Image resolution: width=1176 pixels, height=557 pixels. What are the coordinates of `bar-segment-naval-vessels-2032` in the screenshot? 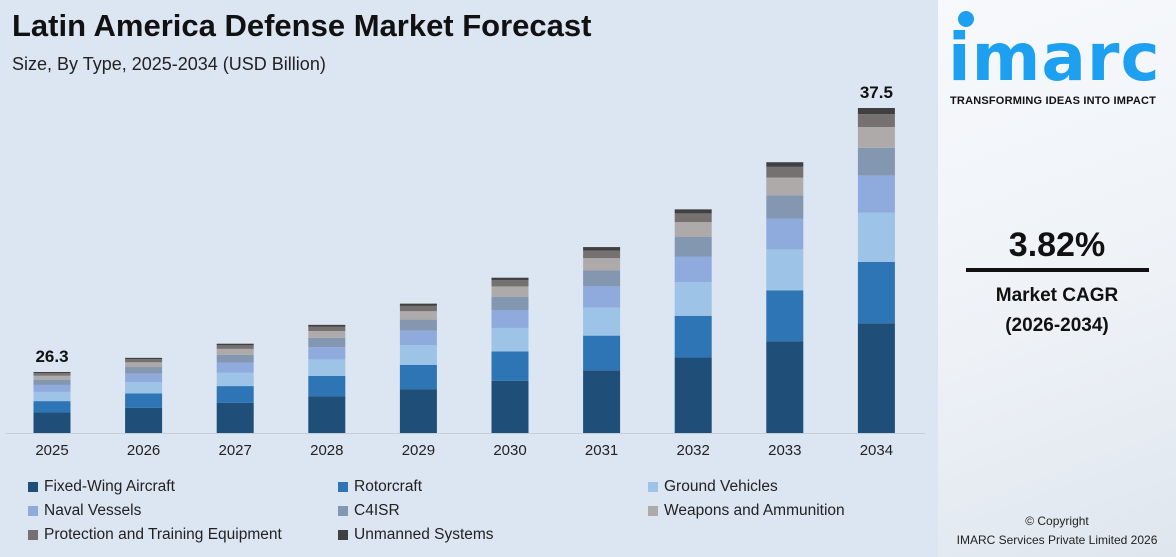 It's located at (693, 269).